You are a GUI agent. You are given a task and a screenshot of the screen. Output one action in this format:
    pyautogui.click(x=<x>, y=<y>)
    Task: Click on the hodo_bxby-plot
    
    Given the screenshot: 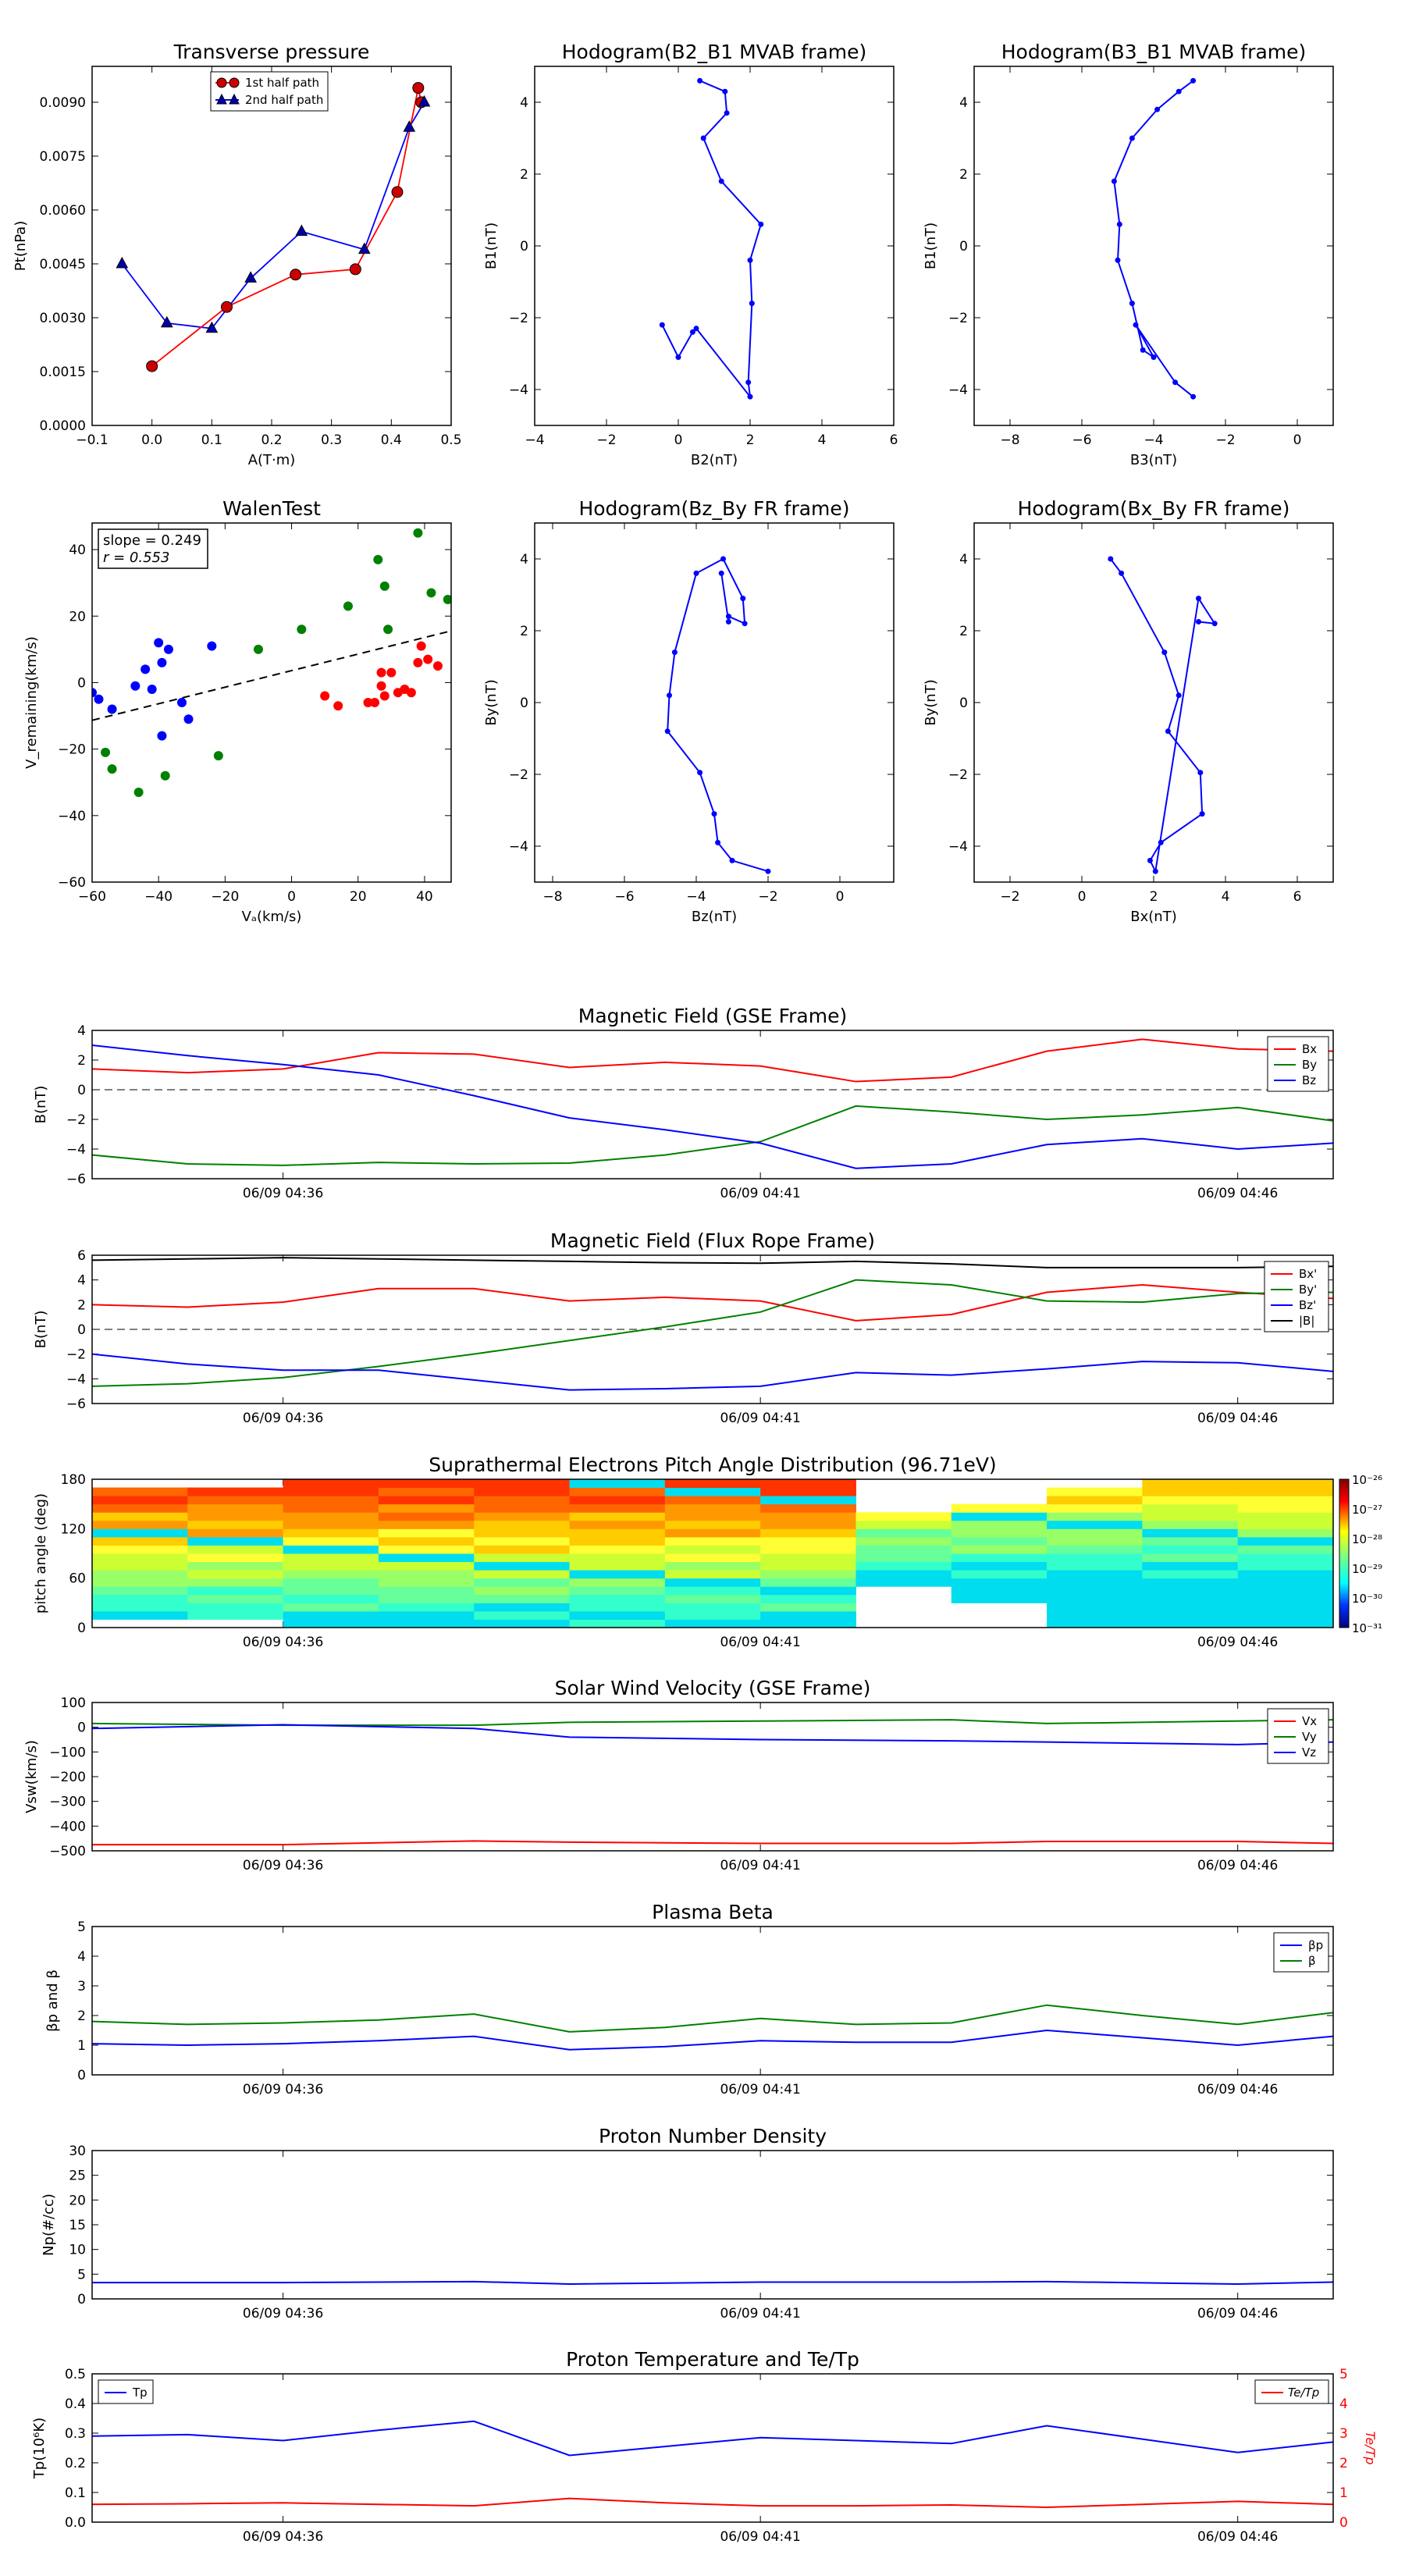 What is the action you would take?
    pyautogui.click(x=1163, y=715)
    